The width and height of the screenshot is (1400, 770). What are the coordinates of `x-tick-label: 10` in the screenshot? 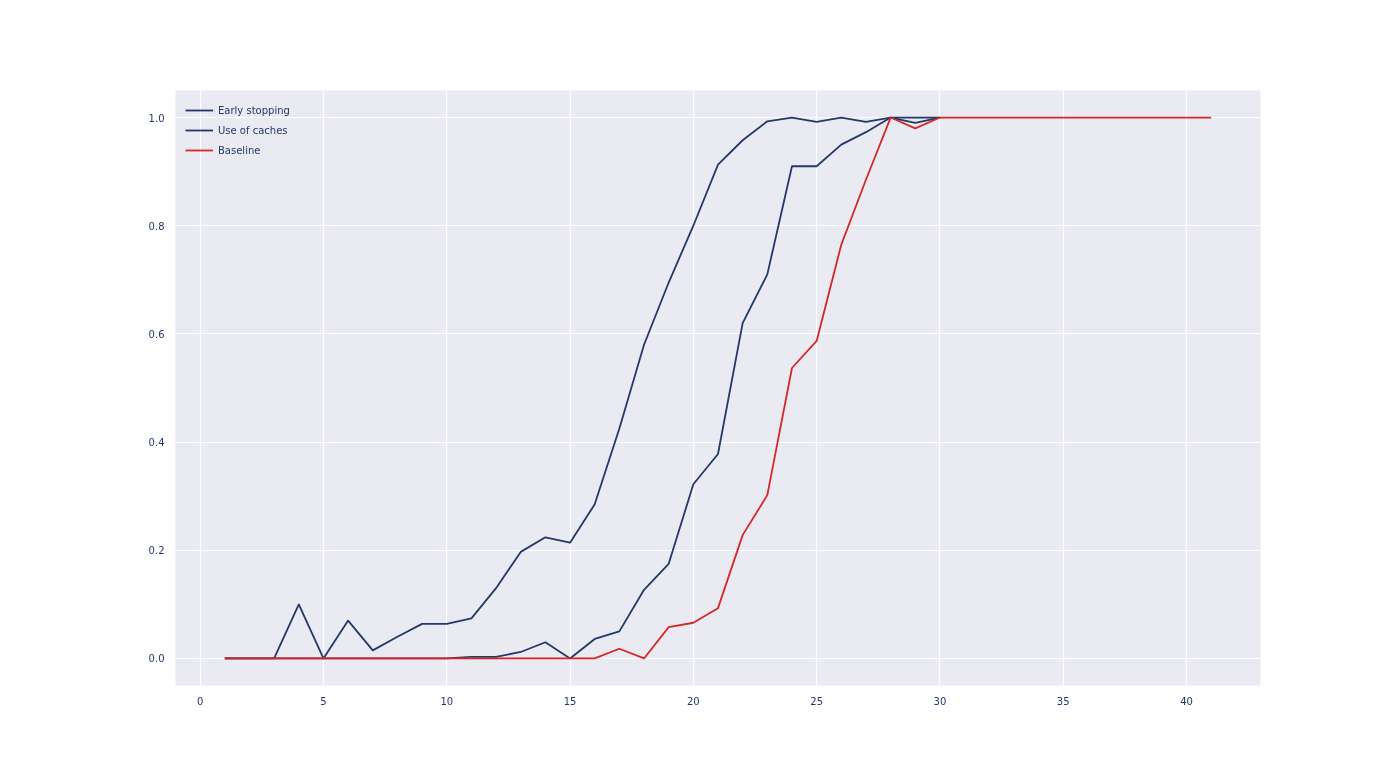 It's located at (447, 701).